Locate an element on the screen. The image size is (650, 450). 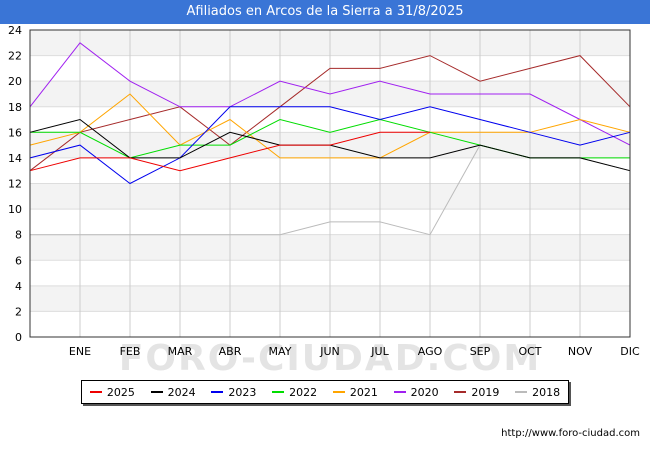
x-tick-label: MAY is located at coordinates (280, 351).